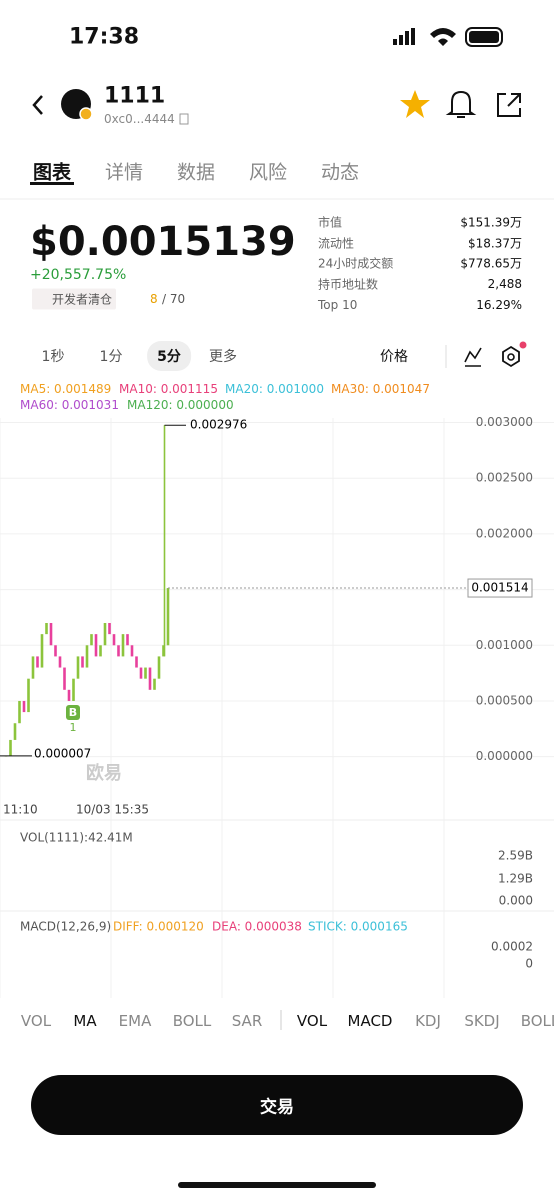  What do you see at coordinates (415, 104) in the screenshot?
I see `star-icon` at bounding box center [415, 104].